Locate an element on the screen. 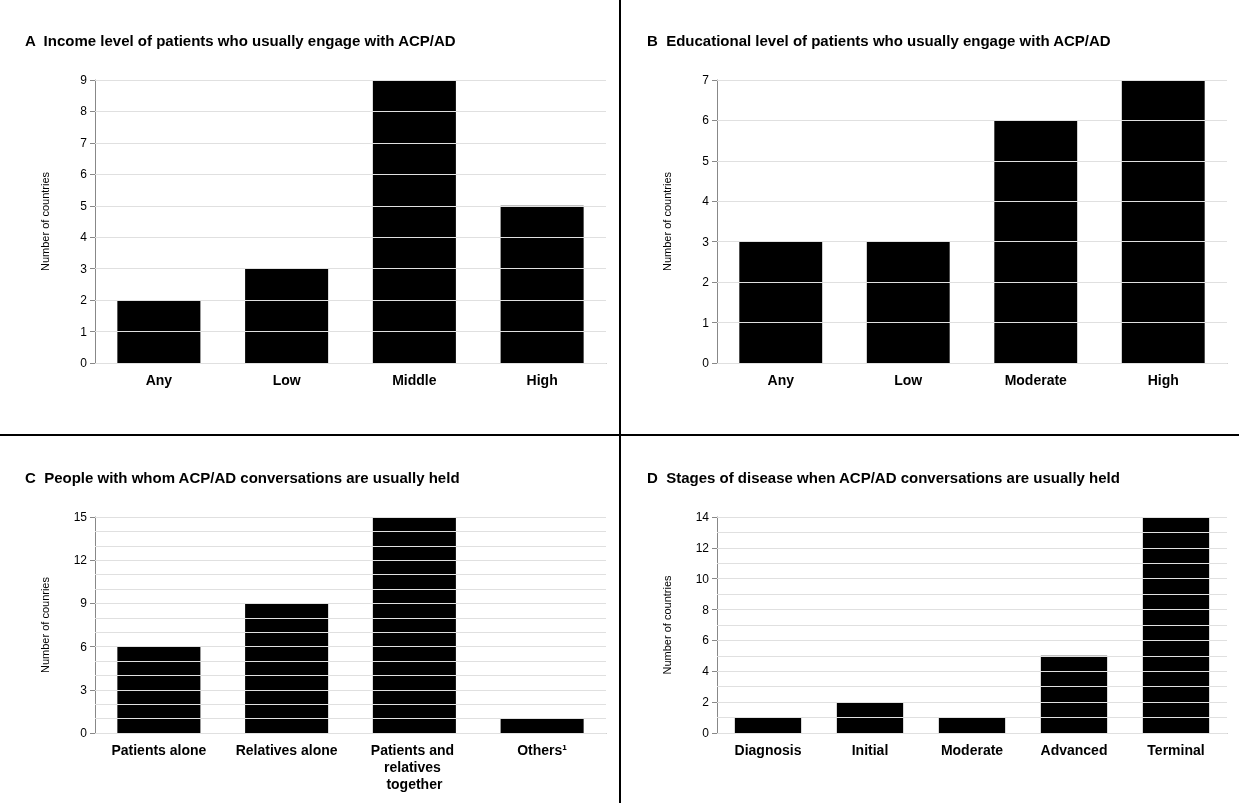 Image resolution: width=1239 pixels, height=803 pixels. x-tick-label: Relatives alone is located at coordinates (286, 749).